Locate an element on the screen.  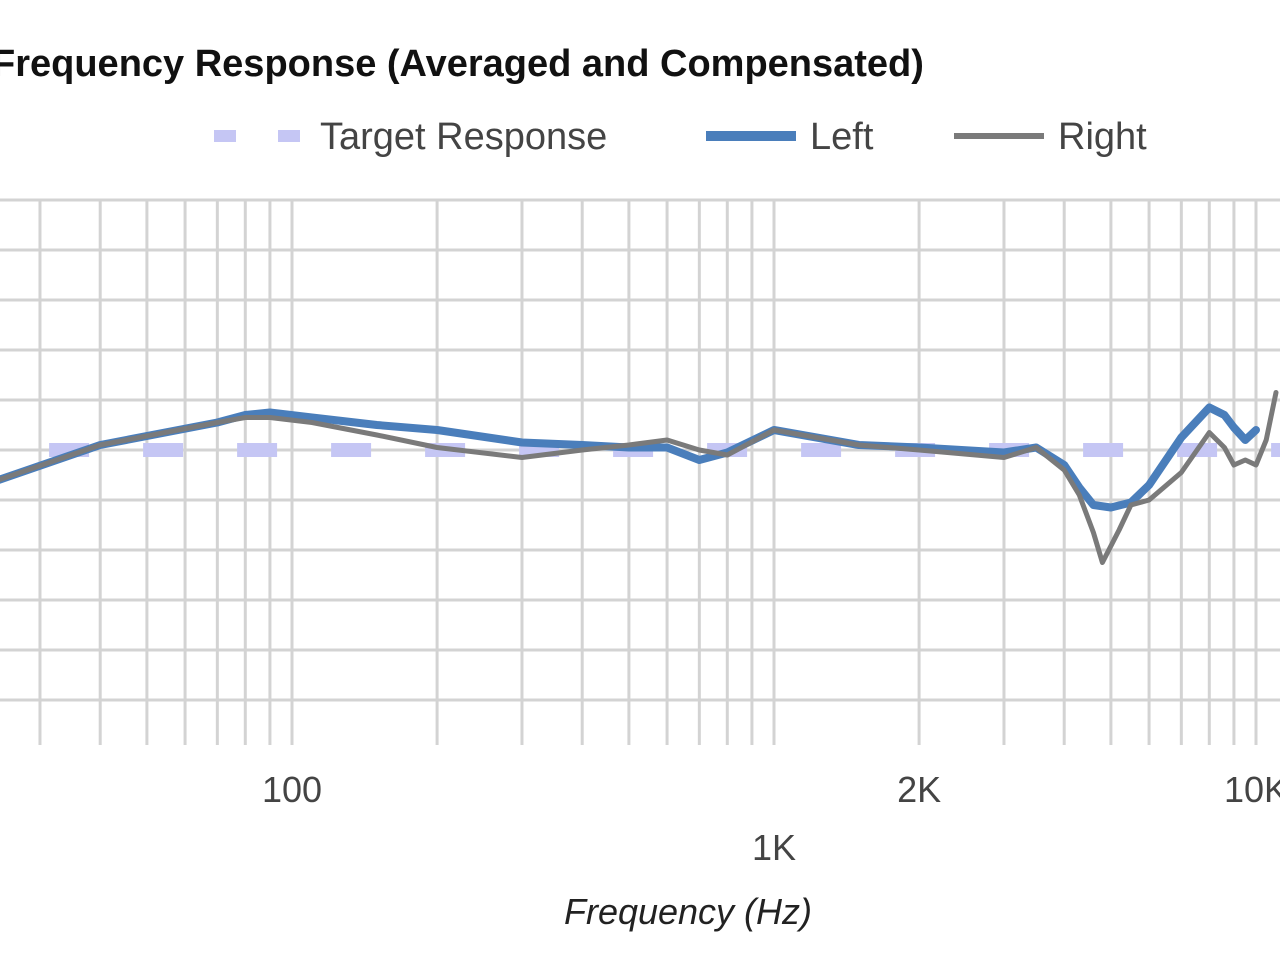
legend-item-target: Target Response is located at coordinates (410, 137).